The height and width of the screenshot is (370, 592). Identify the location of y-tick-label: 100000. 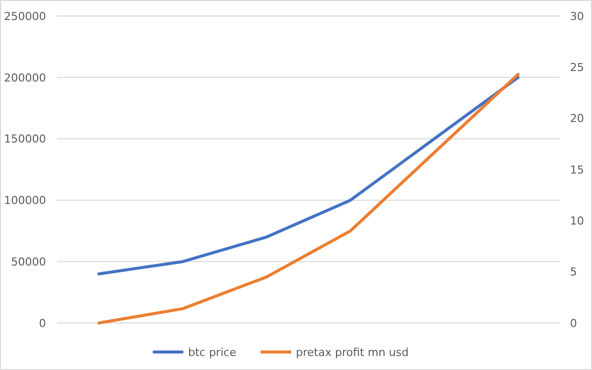
(25, 201).